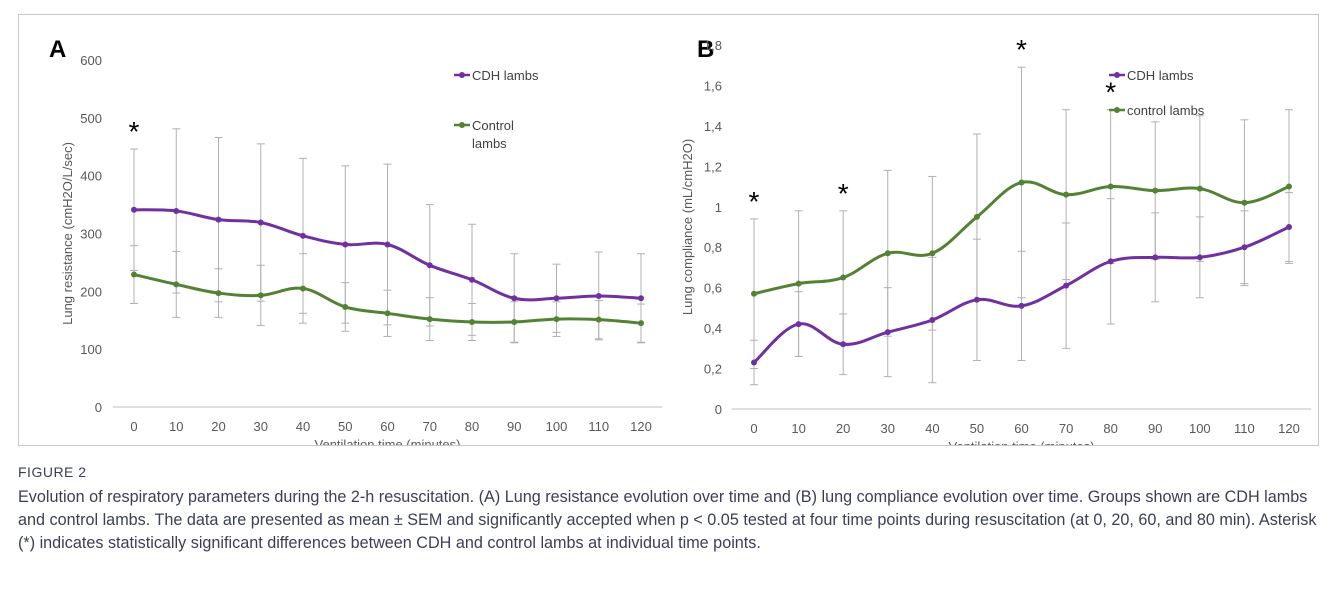  What do you see at coordinates (345, 426) in the screenshot?
I see `x-tick-label: 50` at bounding box center [345, 426].